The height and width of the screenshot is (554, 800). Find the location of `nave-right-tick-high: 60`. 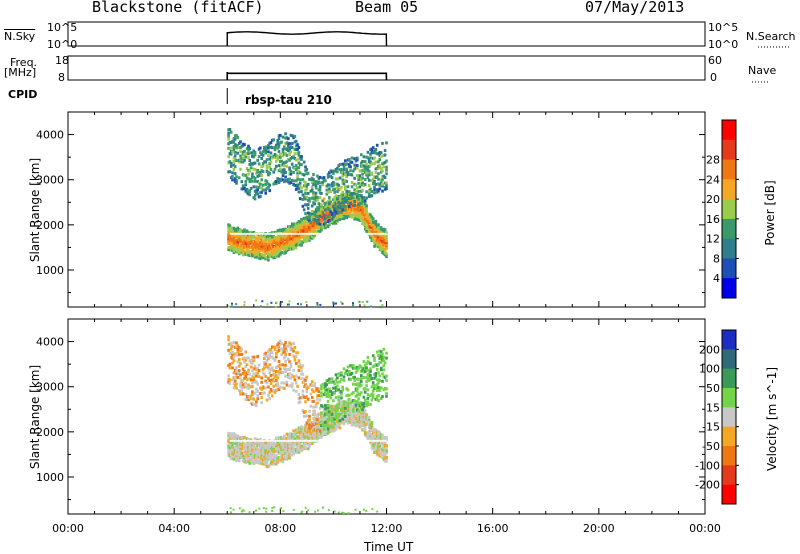

nave-right-tick-high: 60 is located at coordinates (715, 60).